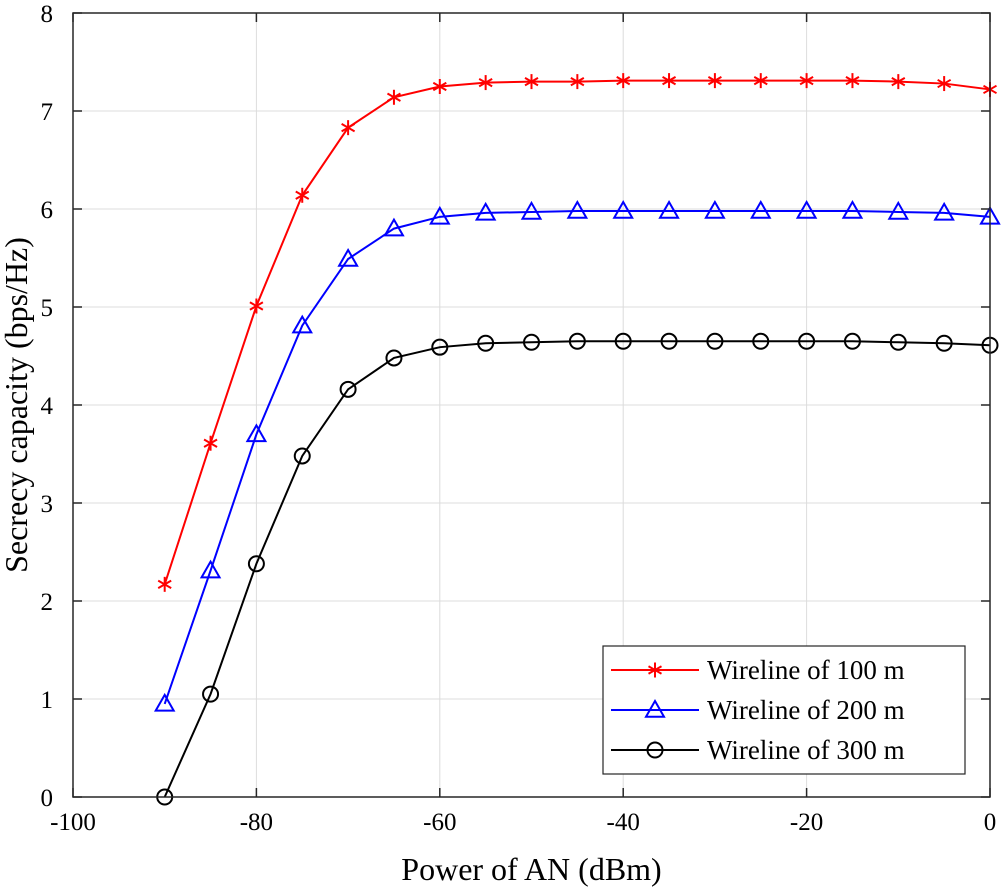 This screenshot has width=1002, height=891. What do you see at coordinates (17, 405) in the screenshot?
I see `y-axis-label: Secrecy capacity (bps/Hz)` at bounding box center [17, 405].